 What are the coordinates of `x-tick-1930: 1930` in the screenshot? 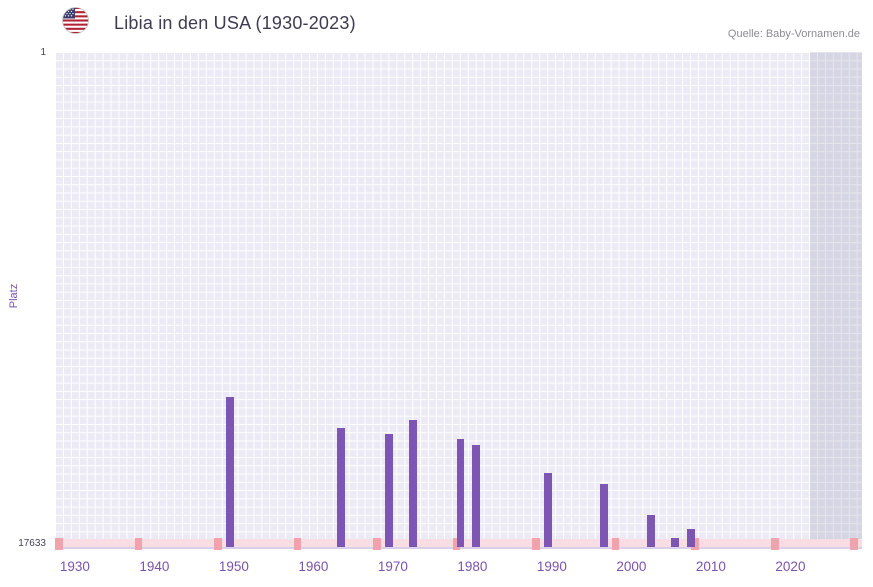 It's located at (74, 566).